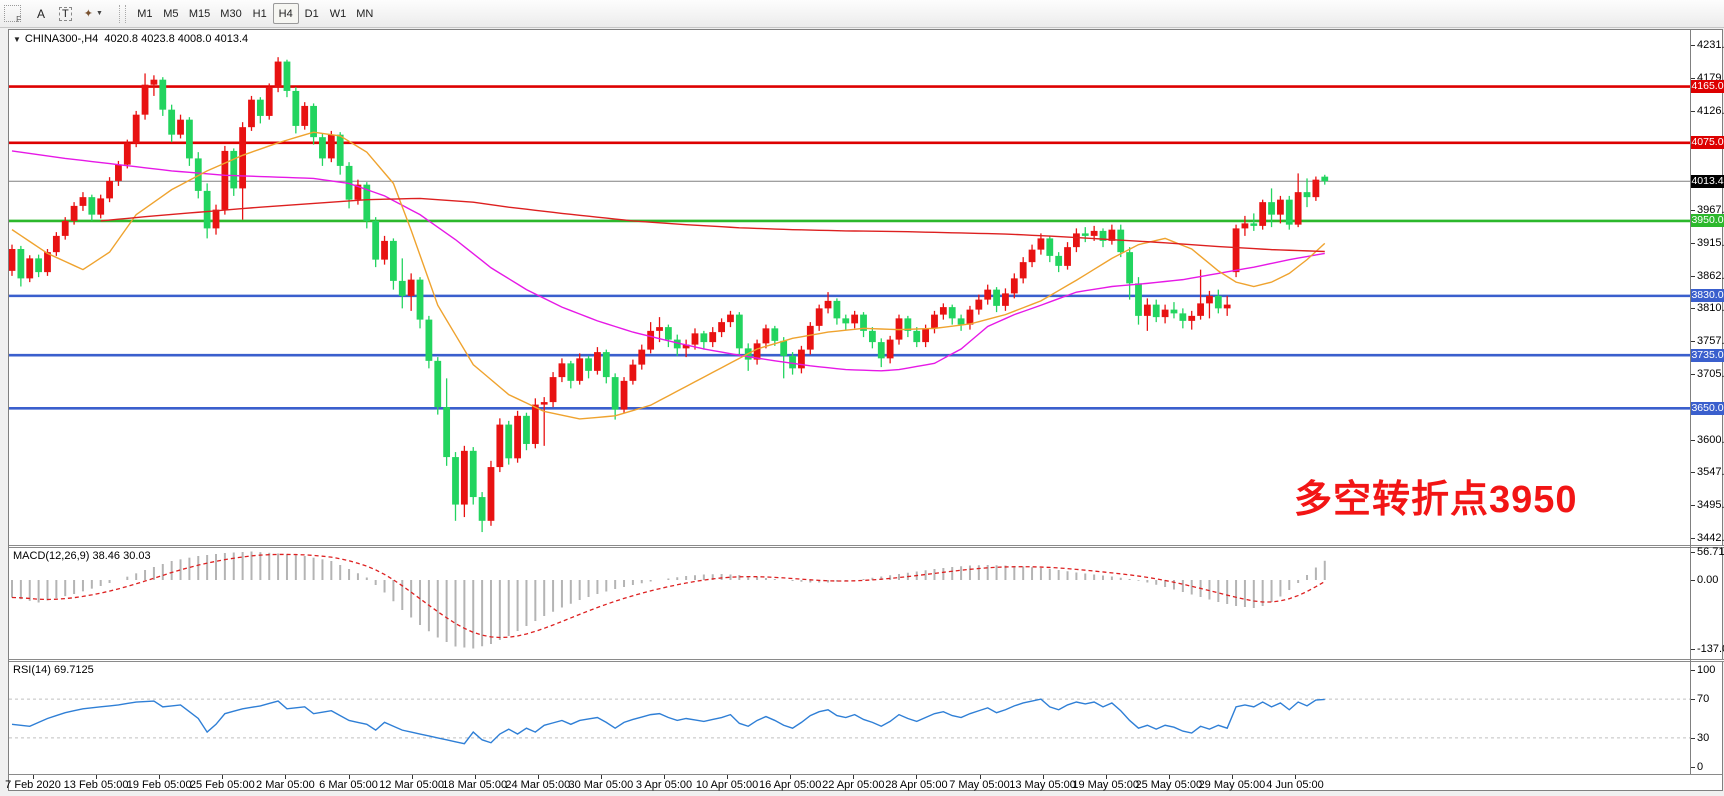 This screenshot has height=796, width=1724. I want to click on tf-button-w1: W1, so click(338, 13).